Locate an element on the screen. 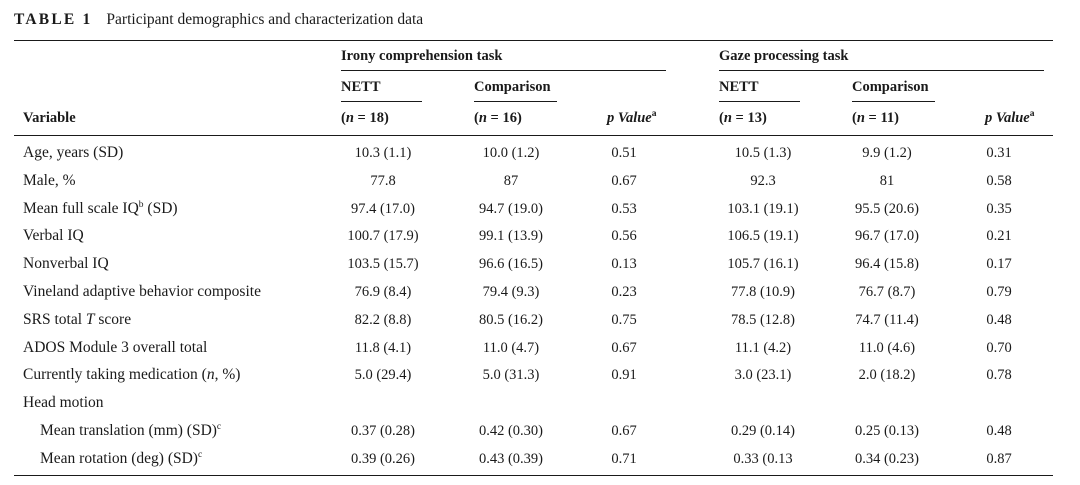 The width and height of the screenshot is (1080, 485). gaze-comparison-header: Comparison is located at coordinates (890, 87).